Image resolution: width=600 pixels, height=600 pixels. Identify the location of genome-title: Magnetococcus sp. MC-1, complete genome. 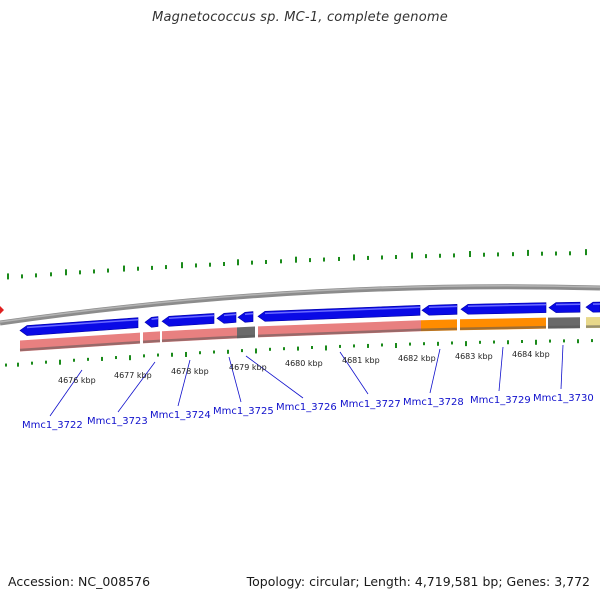
(300, 17).